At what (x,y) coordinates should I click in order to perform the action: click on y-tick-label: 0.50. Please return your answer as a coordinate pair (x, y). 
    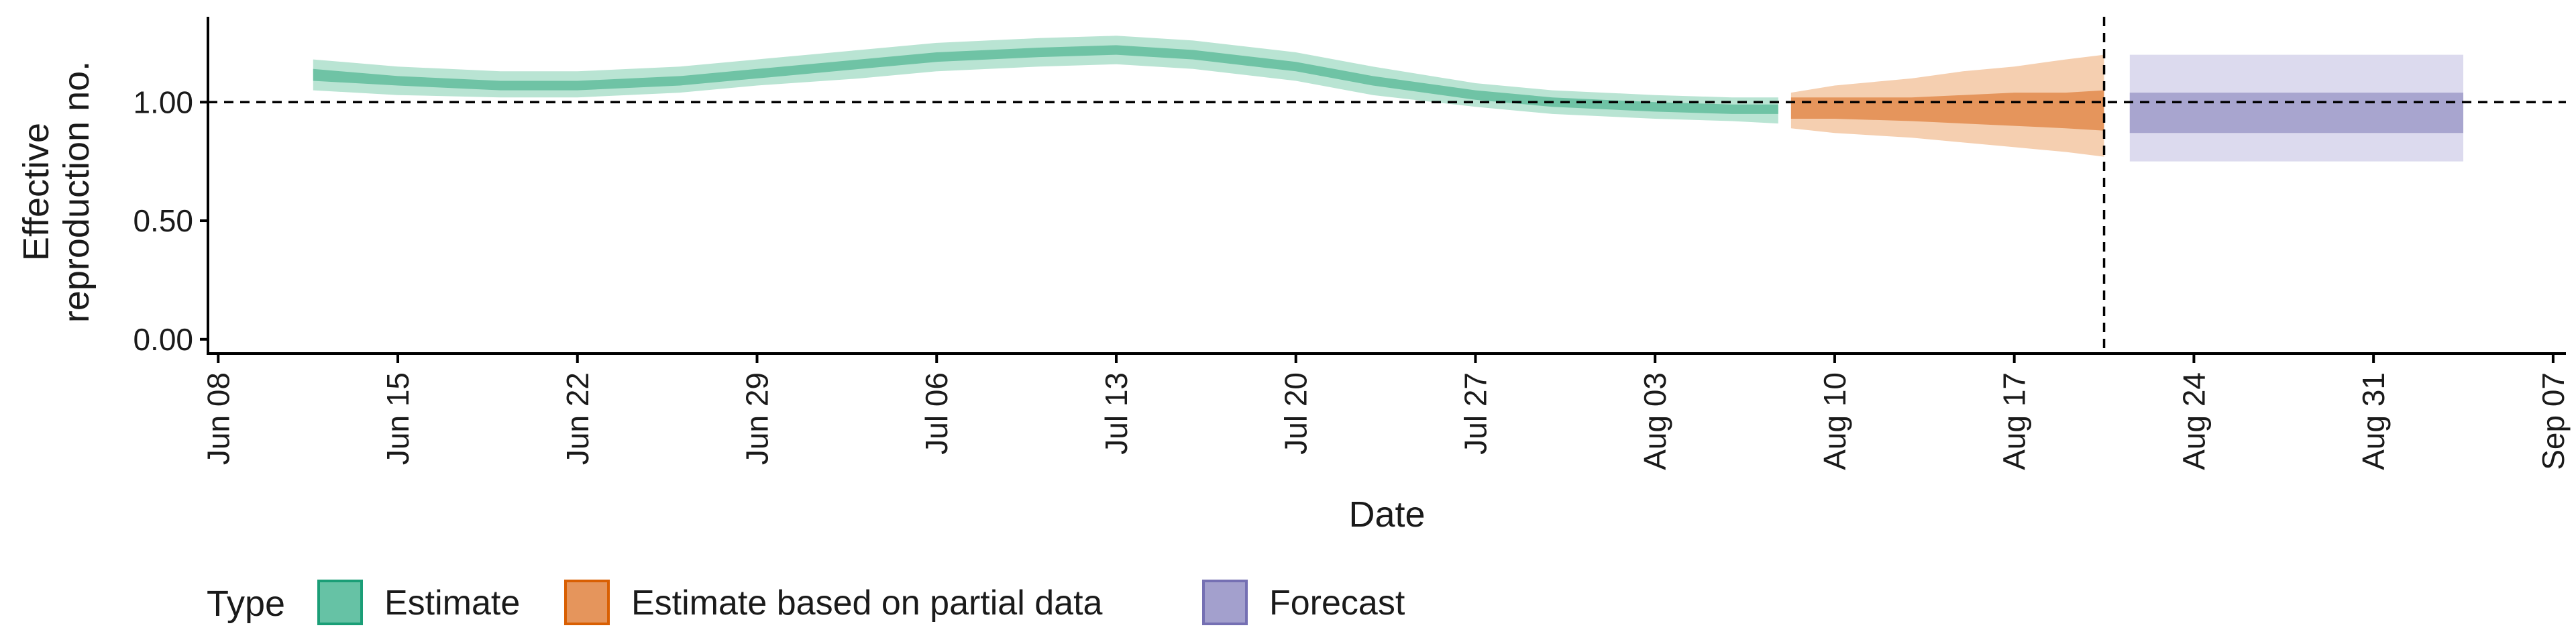
    Looking at the image, I should click on (163, 220).